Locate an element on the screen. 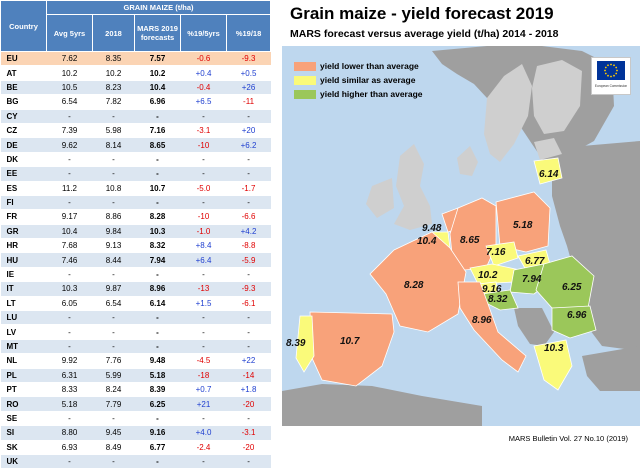 The height and width of the screenshot is (469, 640). table-row: EU 7.62 8.35 7.57 -0.6 -9.3 is located at coordinates (135, 59).